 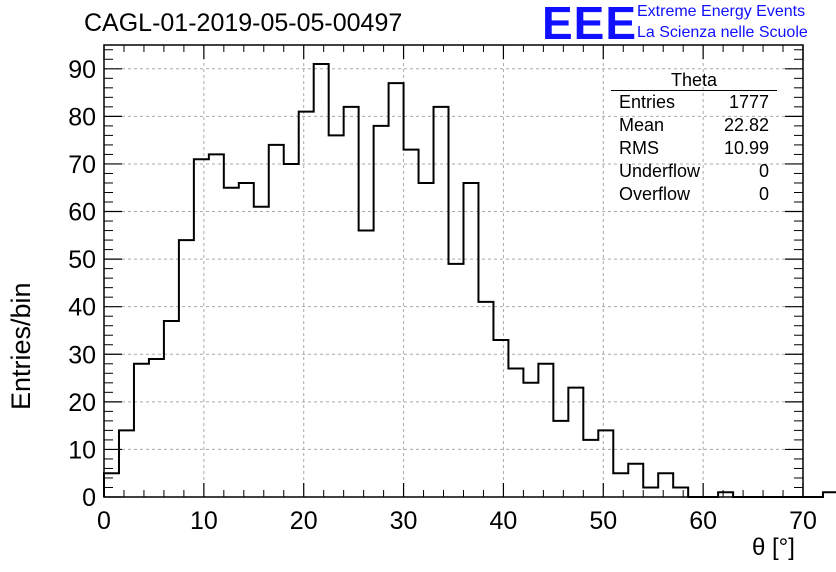 What do you see at coordinates (722, 32) in the screenshot?
I see `logo-tagline-2: La Scienza nelle Scuole` at bounding box center [722, 32].